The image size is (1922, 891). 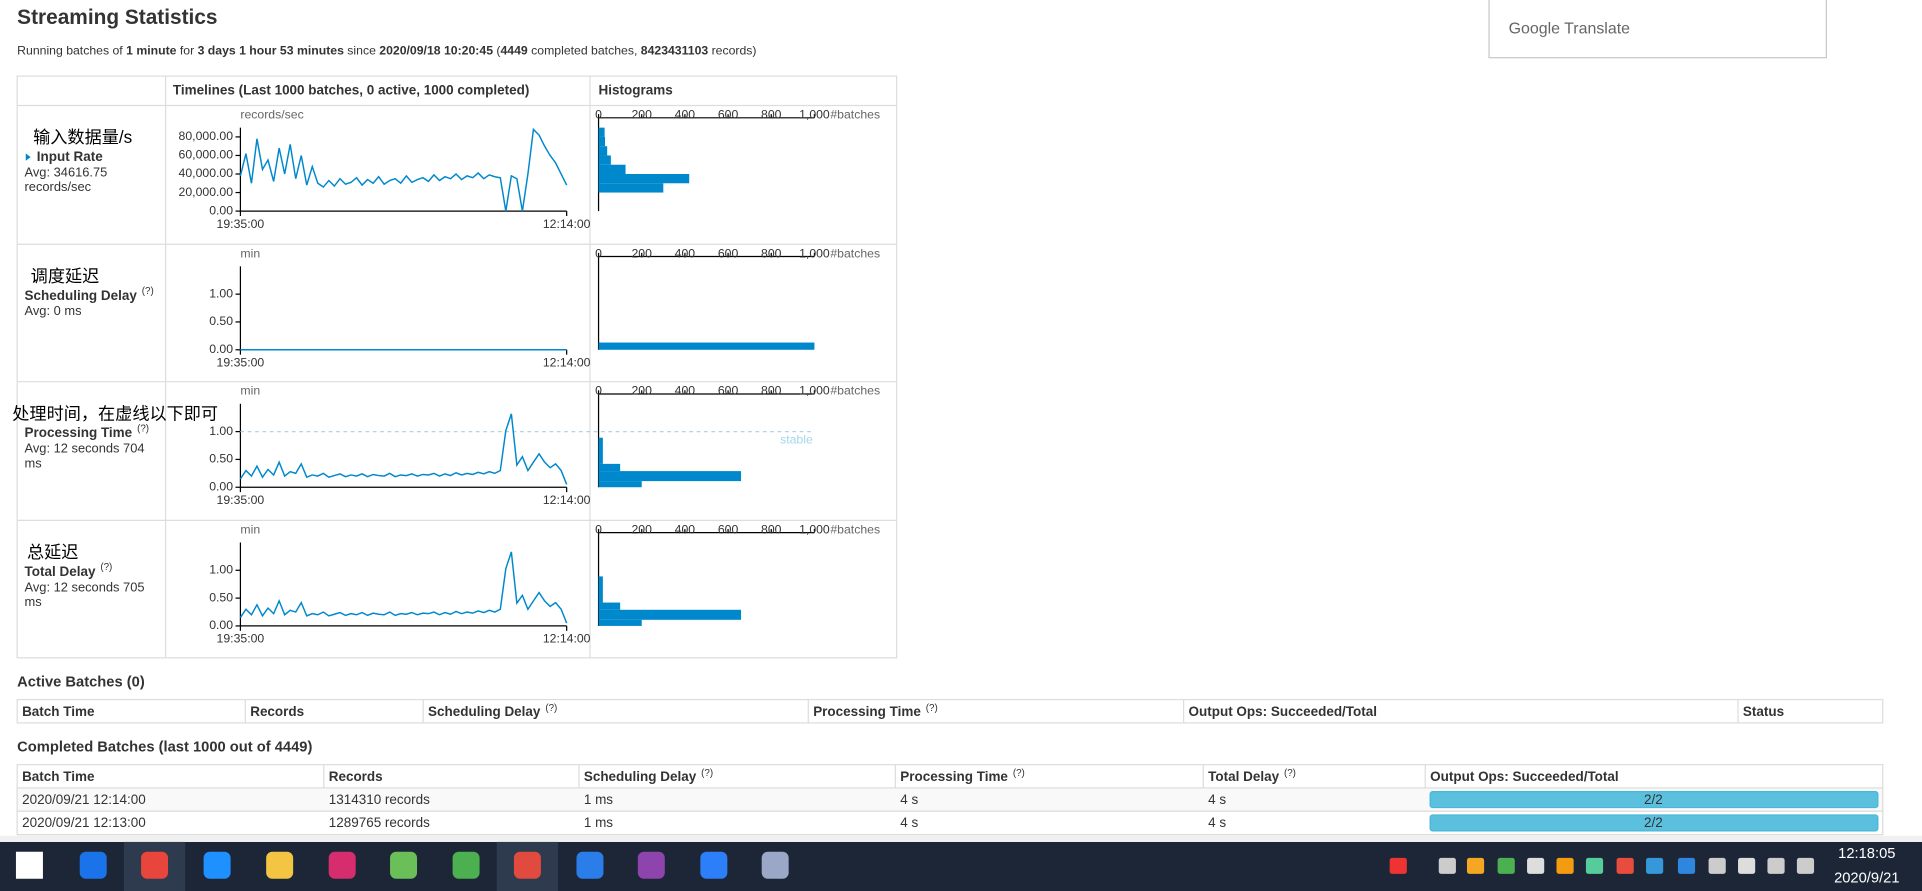 What do you see at coordinates (250, 253) in the screenshot?
I see `y-unit: min` at bounding box center [250, 253].